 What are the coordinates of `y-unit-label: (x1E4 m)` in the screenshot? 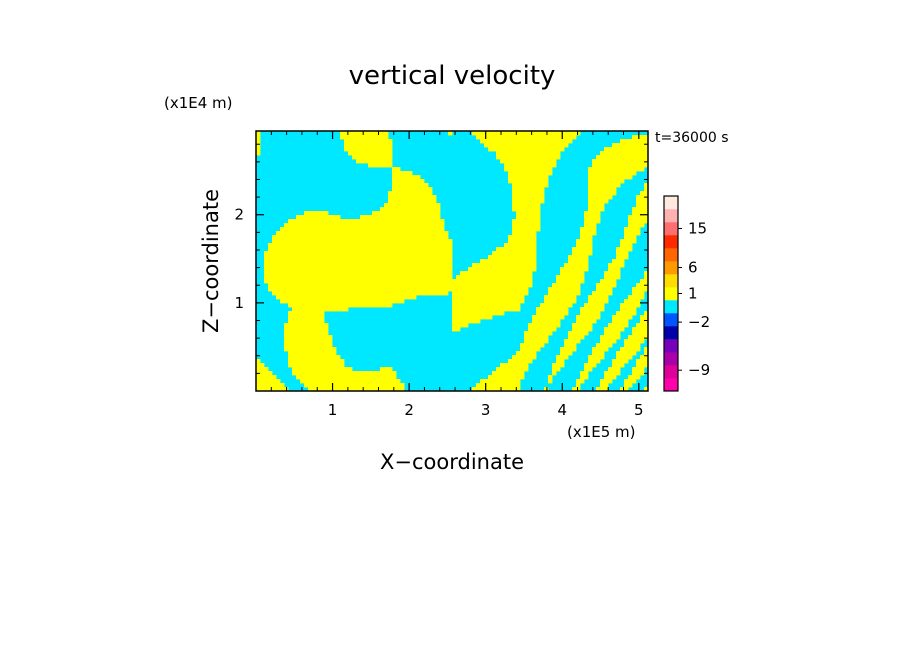 It's located at (198, 103).